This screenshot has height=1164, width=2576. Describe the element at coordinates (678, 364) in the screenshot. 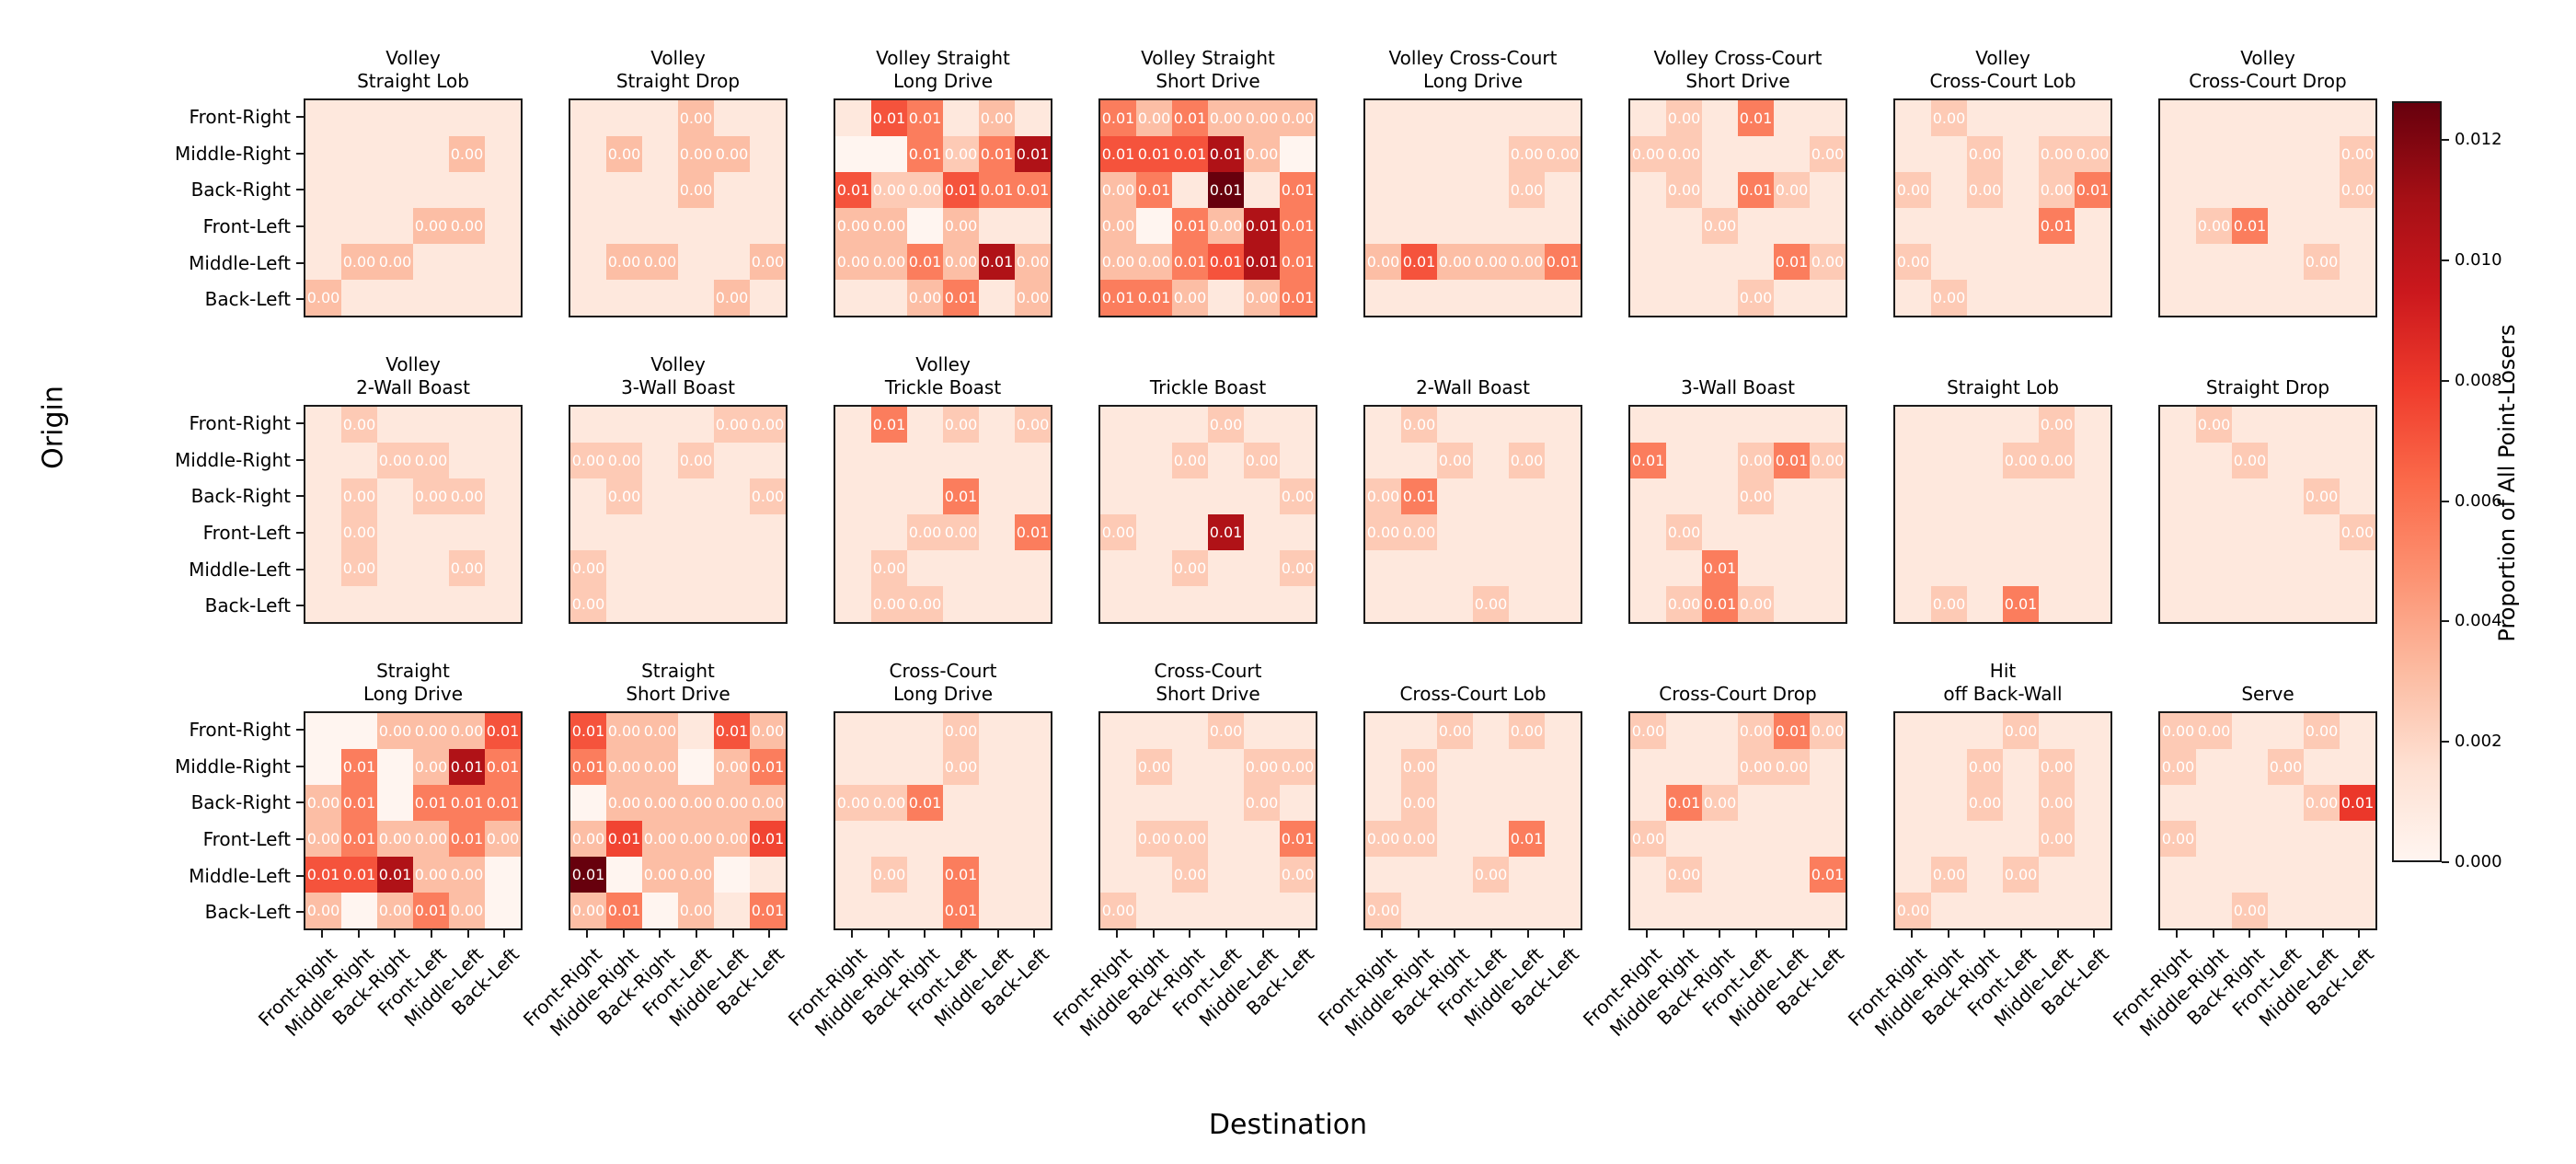

I see `panel-title-line: Volley` at that location.